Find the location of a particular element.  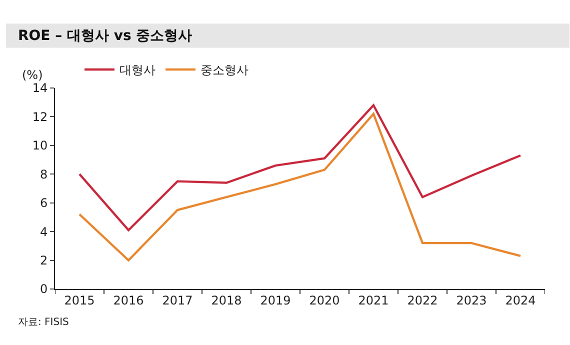

x-tick-label: 2015 is located at coordinates (79, 300).